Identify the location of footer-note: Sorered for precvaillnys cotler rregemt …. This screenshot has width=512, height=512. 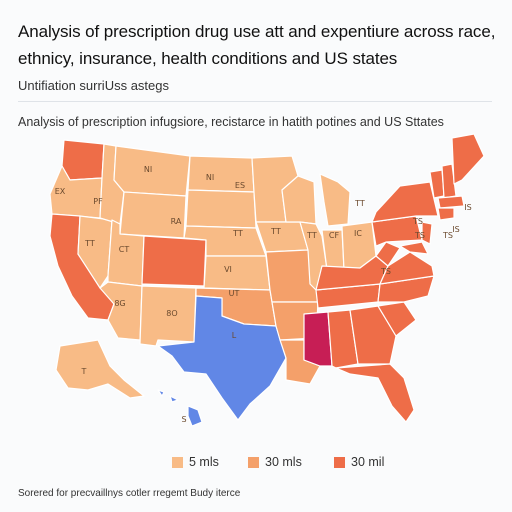
(129, 493).